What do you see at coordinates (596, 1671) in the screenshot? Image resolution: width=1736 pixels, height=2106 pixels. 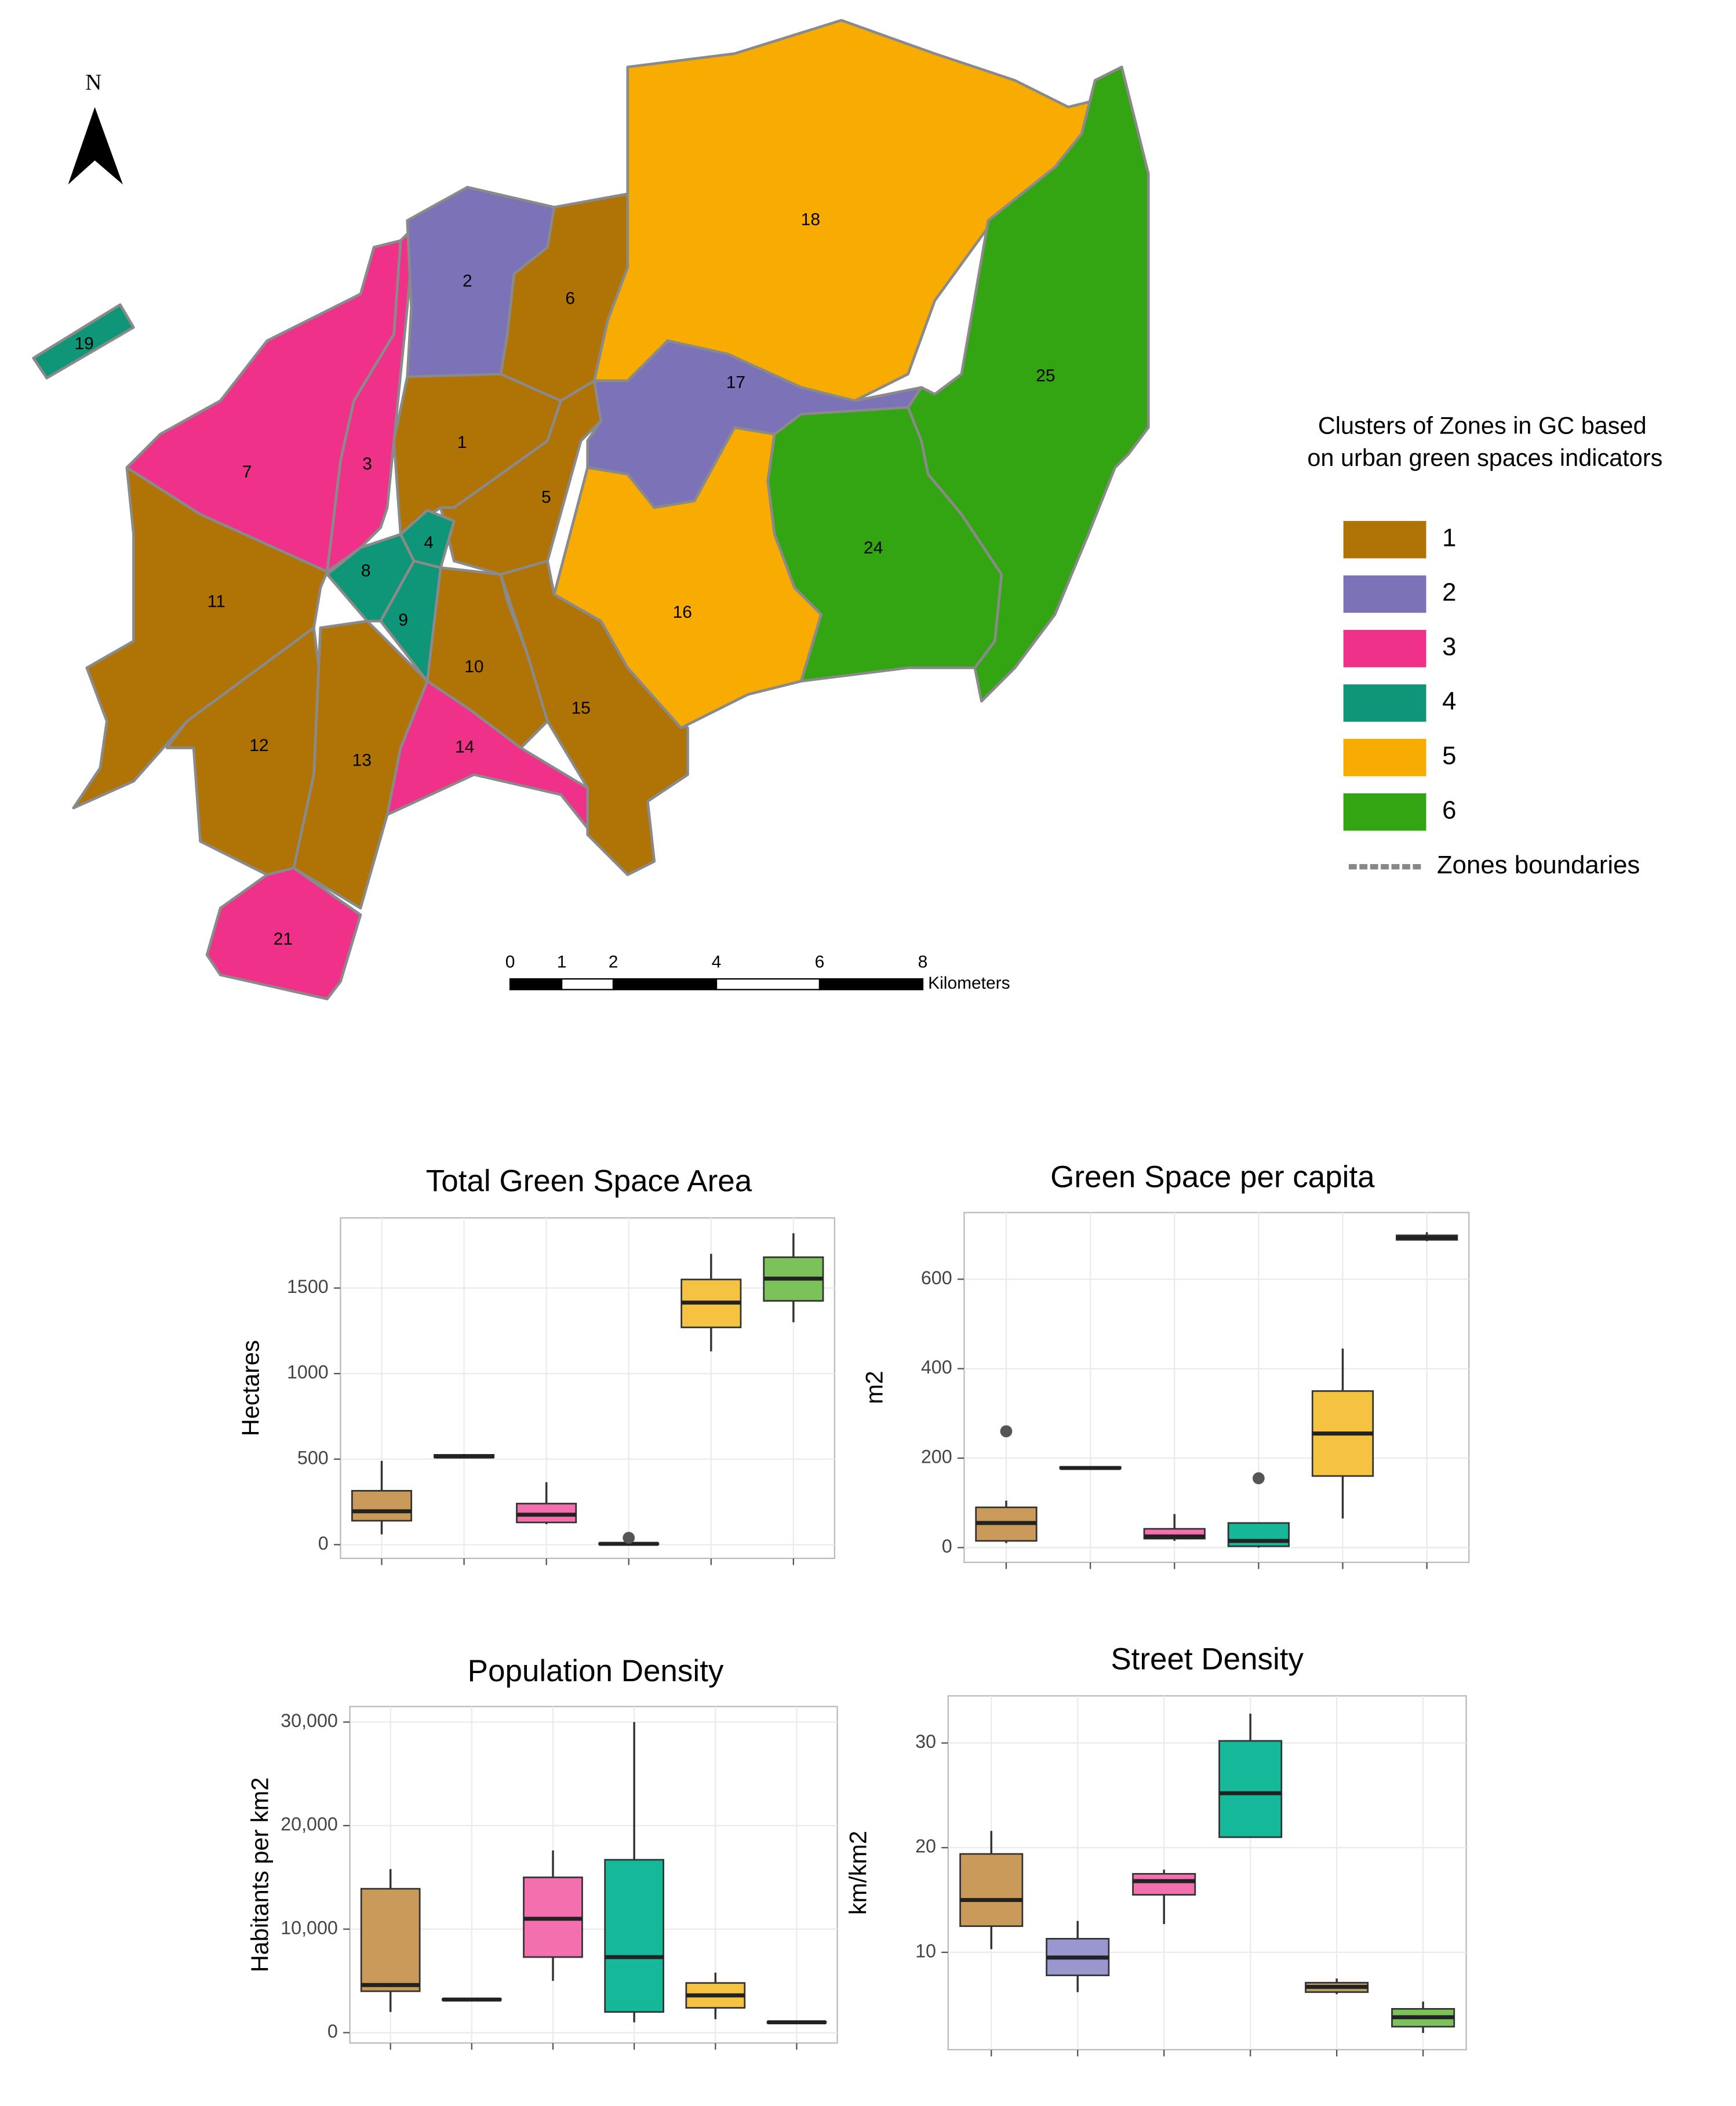 I see `chart-title: Population Density` at bounding box center [596, 1671].